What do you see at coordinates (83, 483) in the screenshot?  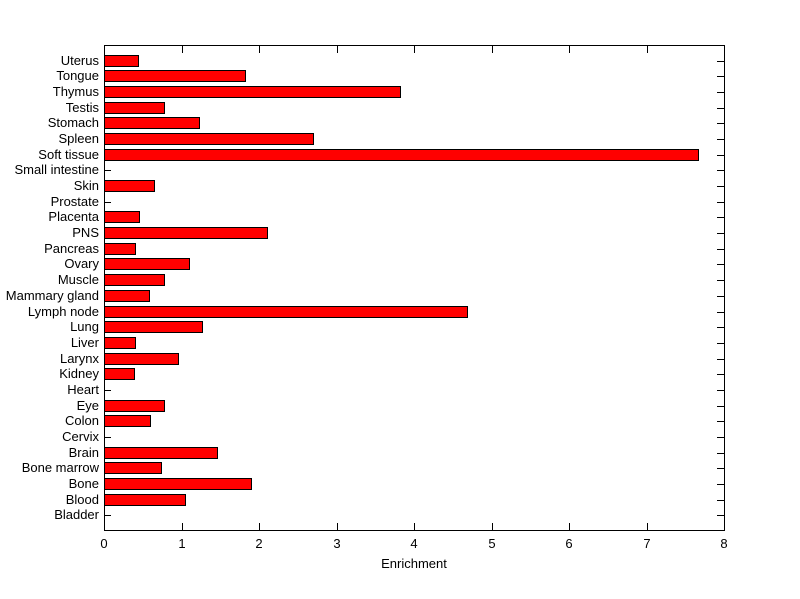 I see `y-tick-label: Bone` at bounding box center [83, 483].